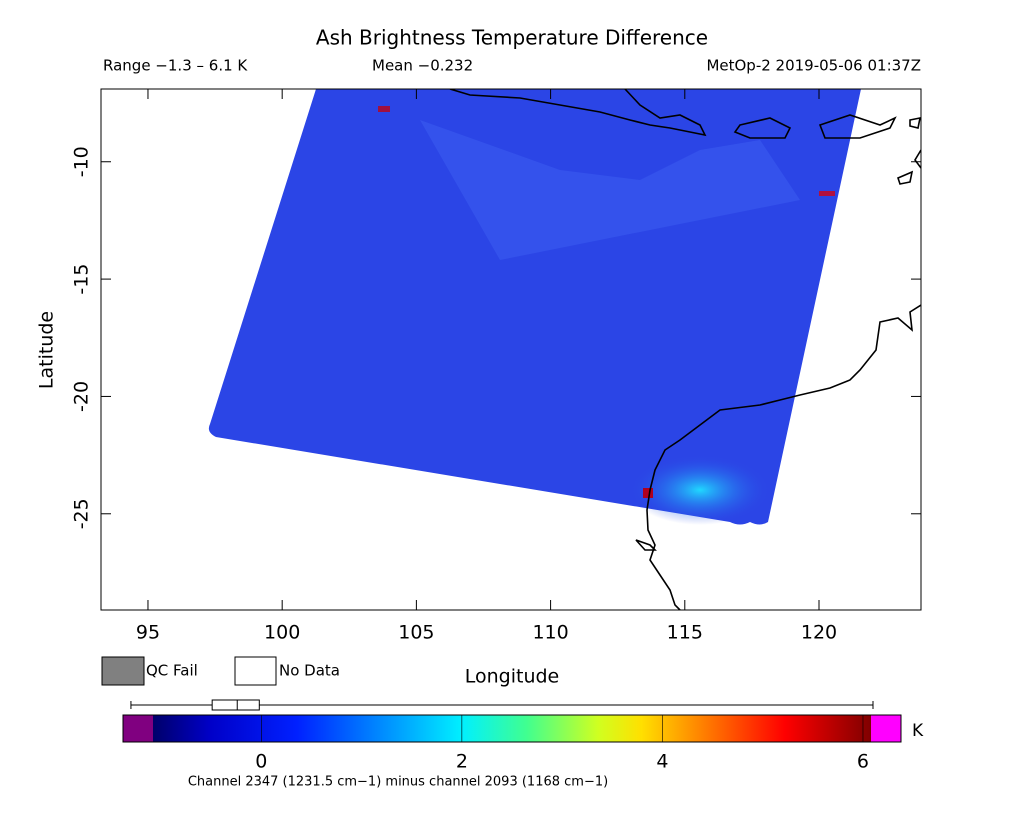 This screenshot has width=1024, height=813. Describe the element at coordinates (261, 762) in the screenshot. I see `colorbar-tick-label: 0` at that location.